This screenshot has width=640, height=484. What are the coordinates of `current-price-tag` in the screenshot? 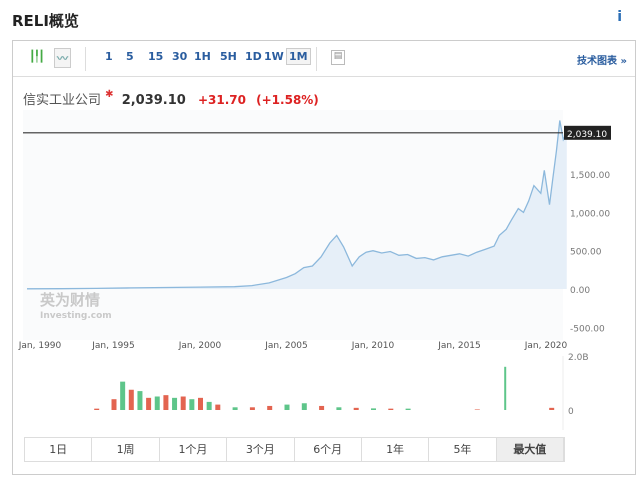 It's located at (587, 132).